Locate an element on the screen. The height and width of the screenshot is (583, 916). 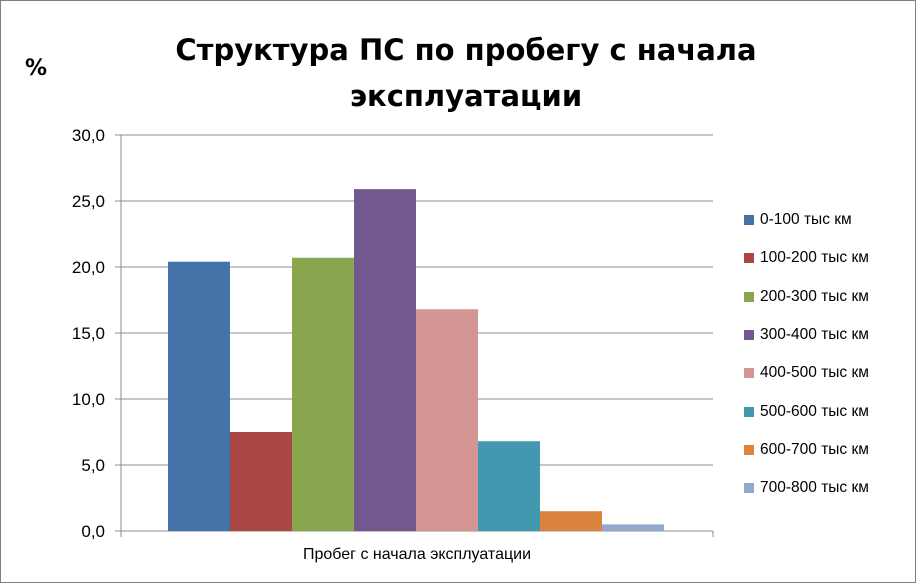
legend-item: 500-600 тыс км is located at coordinates (806, 411).